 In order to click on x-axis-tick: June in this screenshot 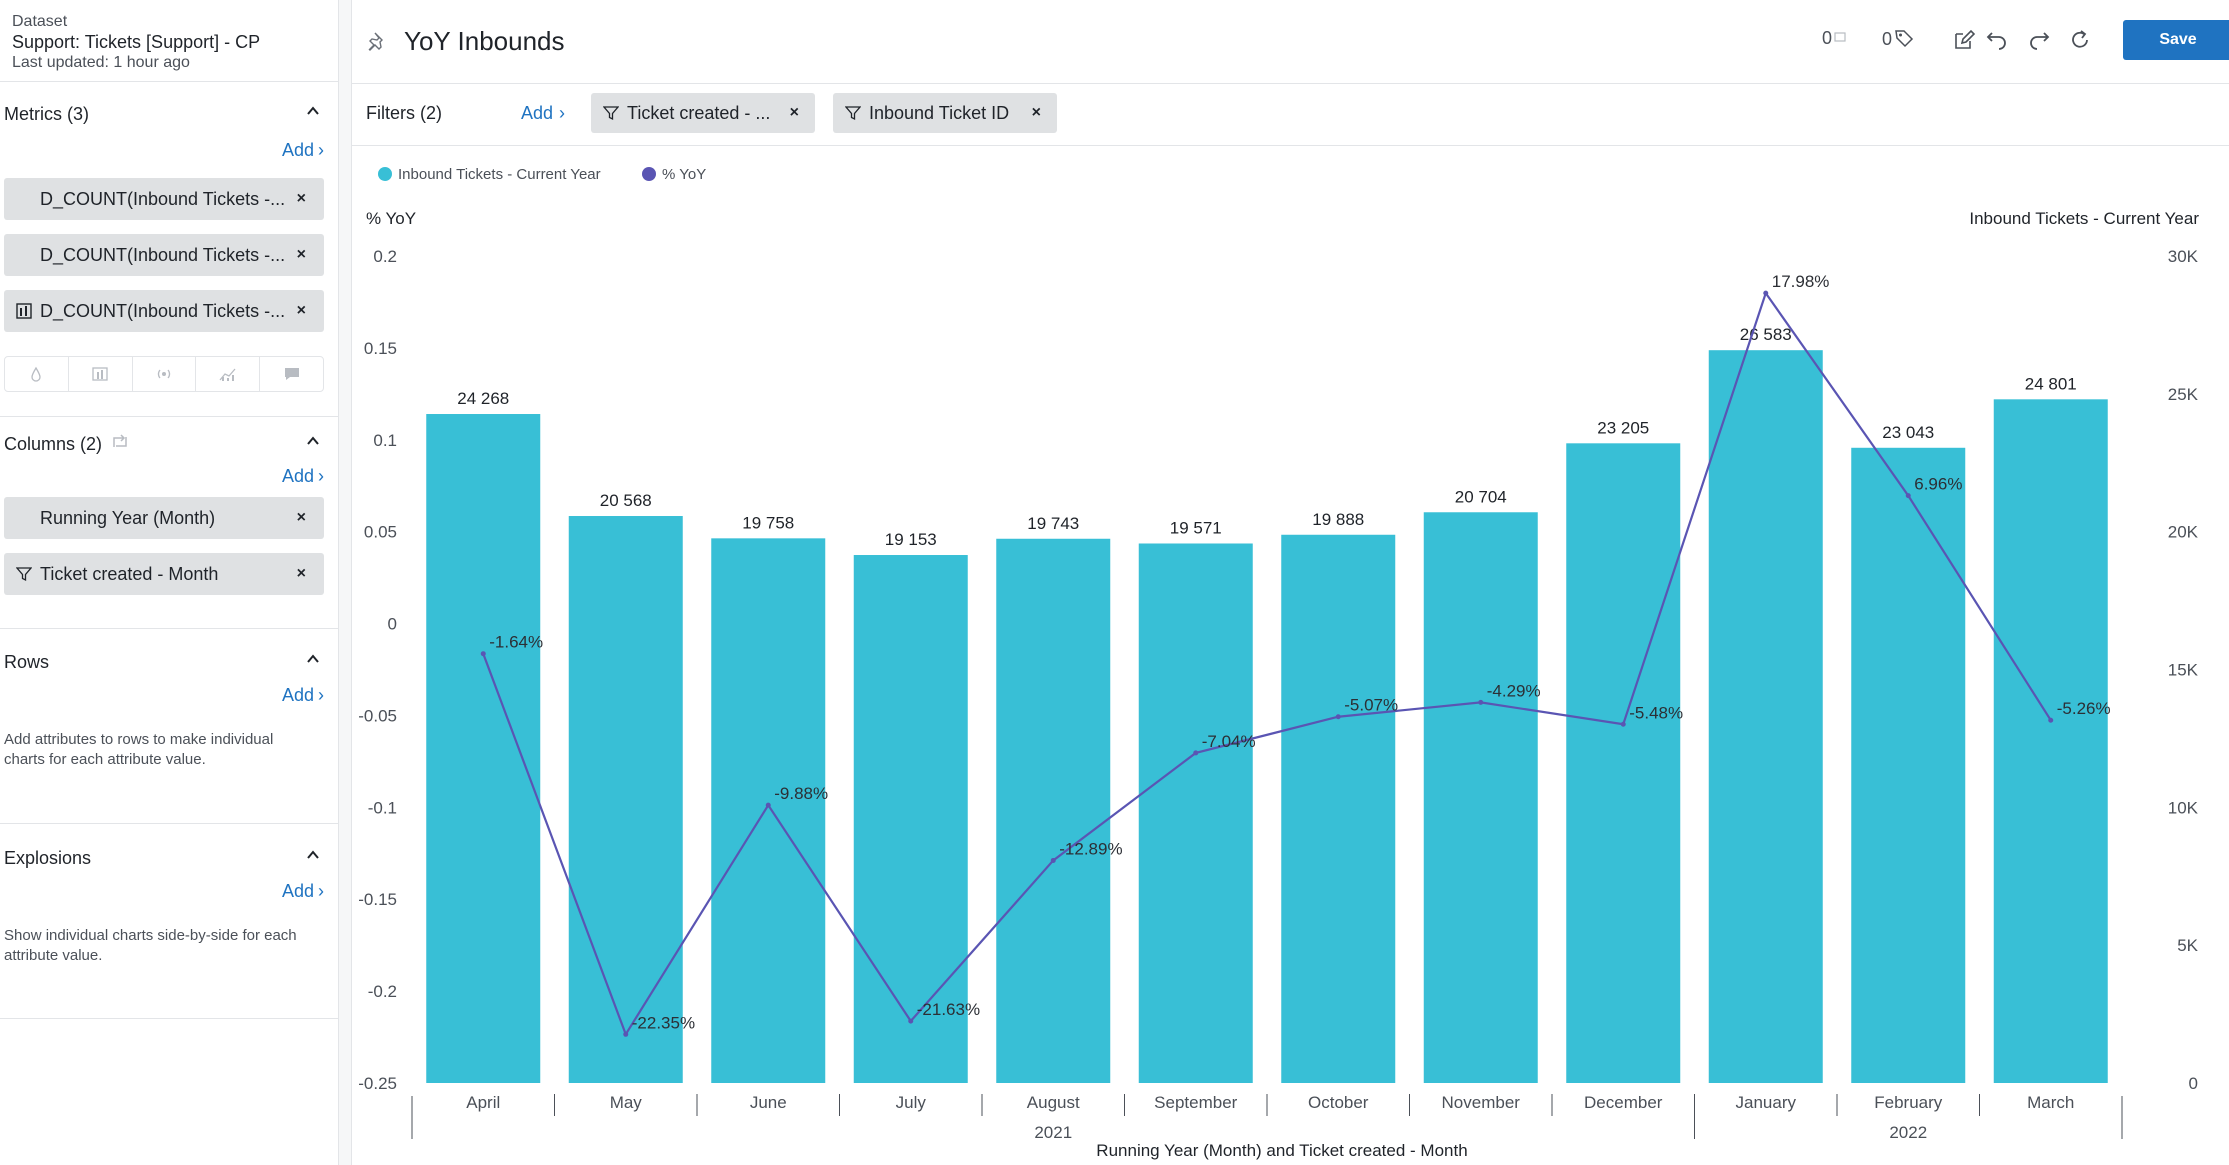, I will do `click(768, 1102)`.